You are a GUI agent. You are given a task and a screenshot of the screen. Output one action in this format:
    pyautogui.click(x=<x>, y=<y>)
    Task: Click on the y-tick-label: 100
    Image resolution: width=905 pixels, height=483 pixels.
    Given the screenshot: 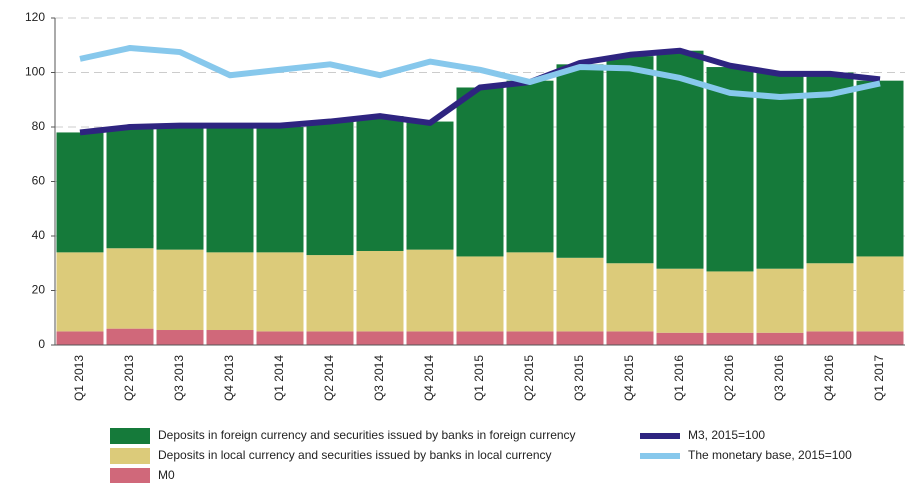 What is the action you would take?
    pyautogui.click(x=35, y=72)
    